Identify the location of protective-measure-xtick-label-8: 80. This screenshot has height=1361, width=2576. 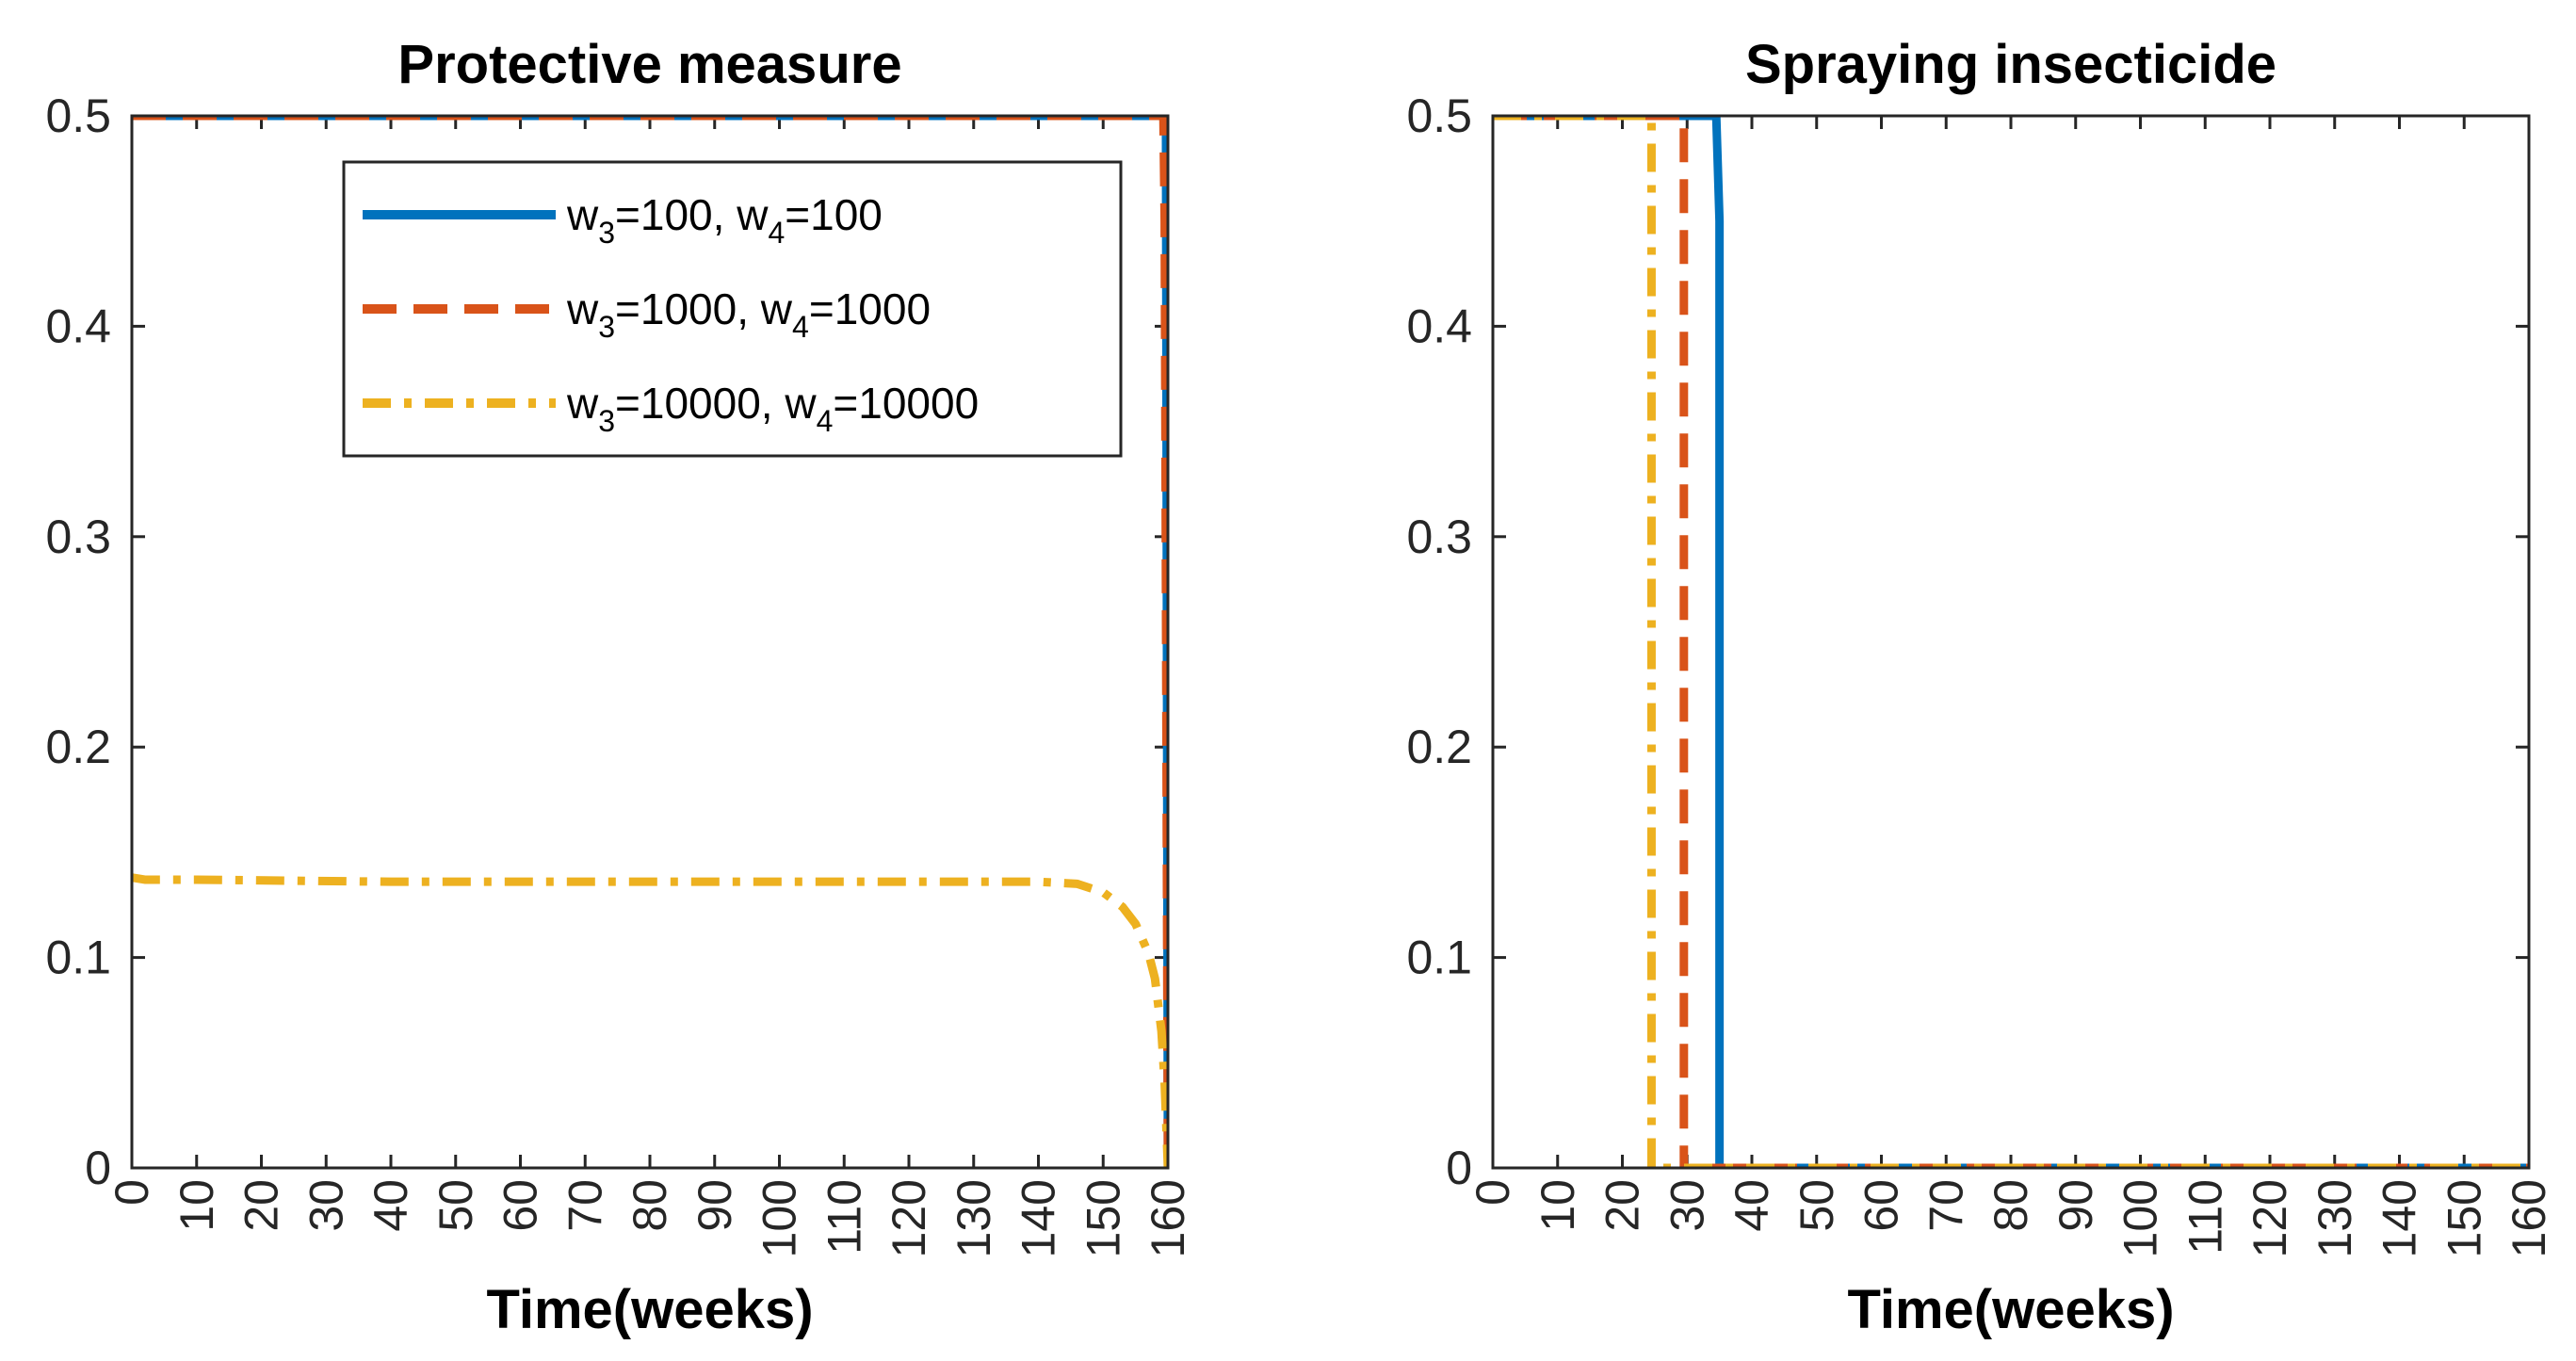
(650, 1205).